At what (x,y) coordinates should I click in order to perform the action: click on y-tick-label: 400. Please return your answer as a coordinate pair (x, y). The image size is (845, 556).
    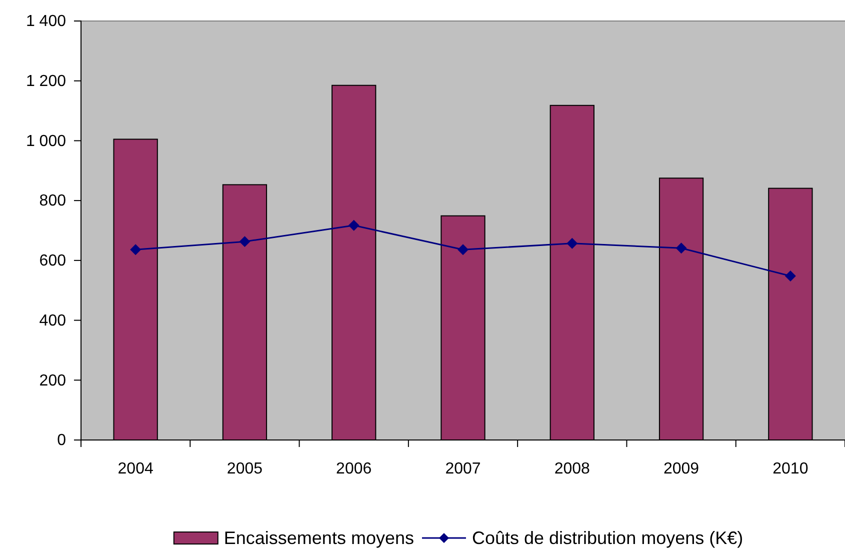
    Looking at the image, I should click on (52, 321).